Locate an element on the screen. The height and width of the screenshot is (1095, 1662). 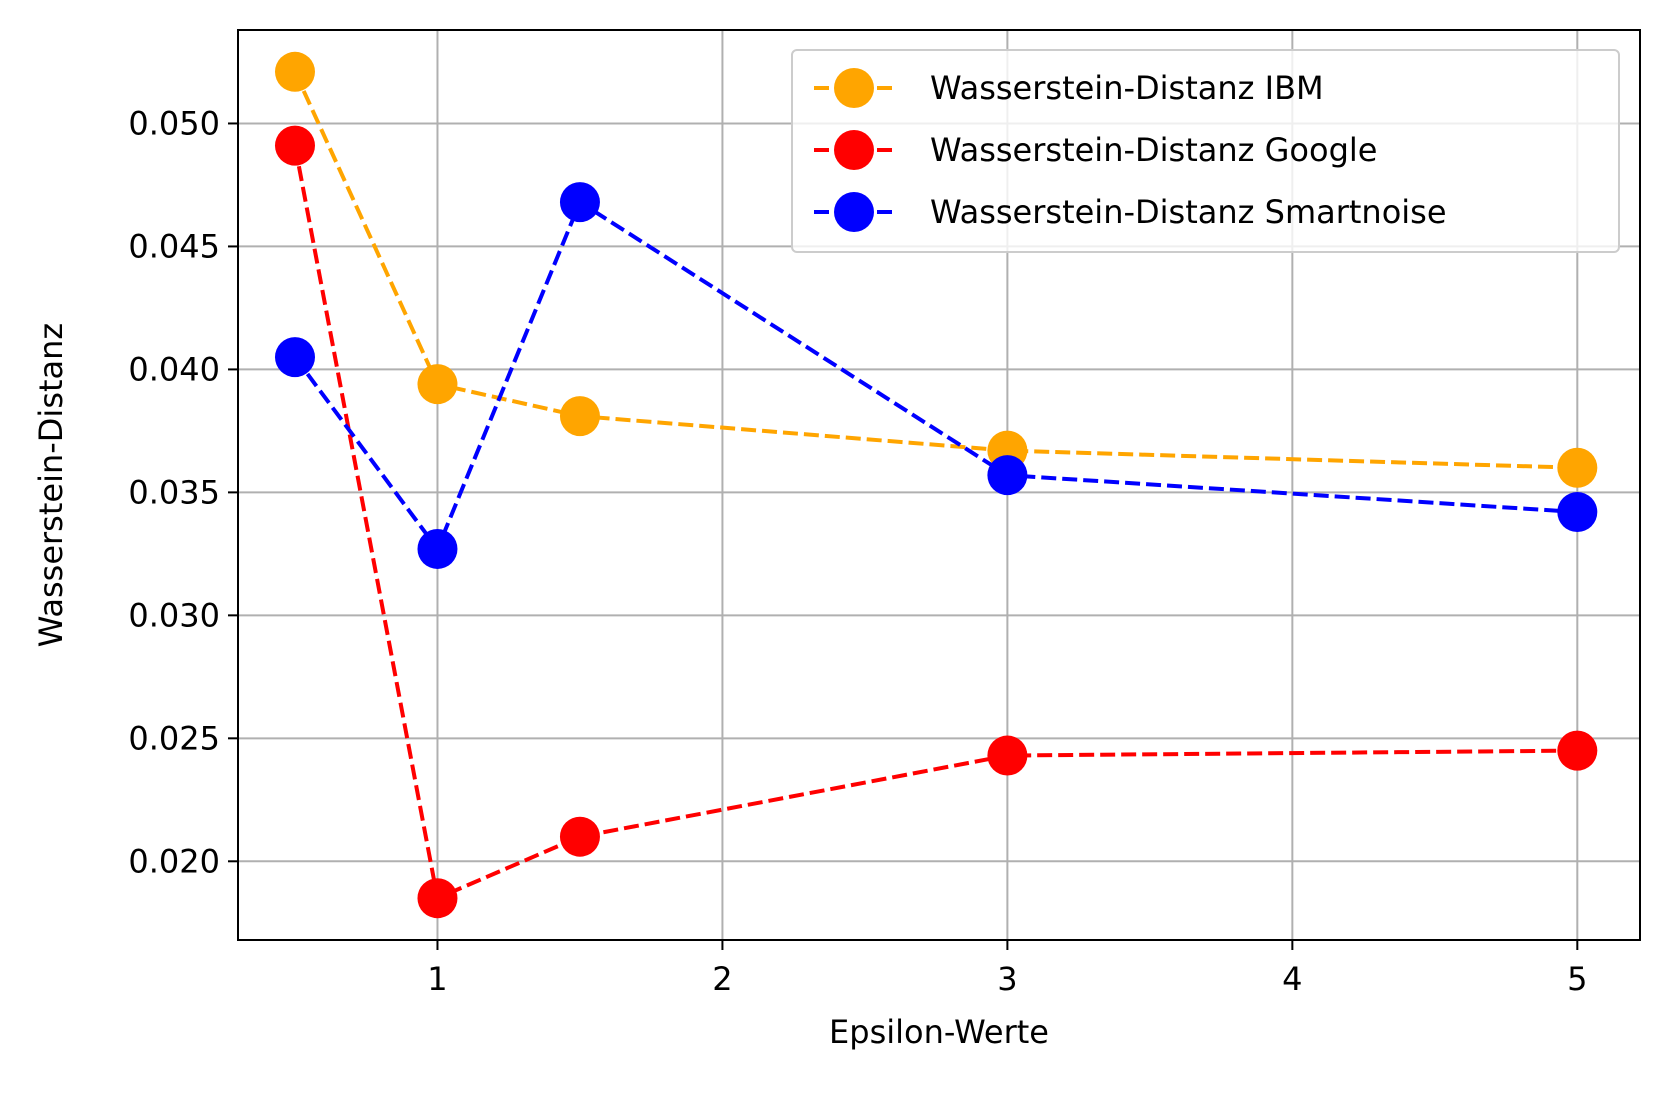
y-tick-label: 0.035 is located at coordinates (174, 492).